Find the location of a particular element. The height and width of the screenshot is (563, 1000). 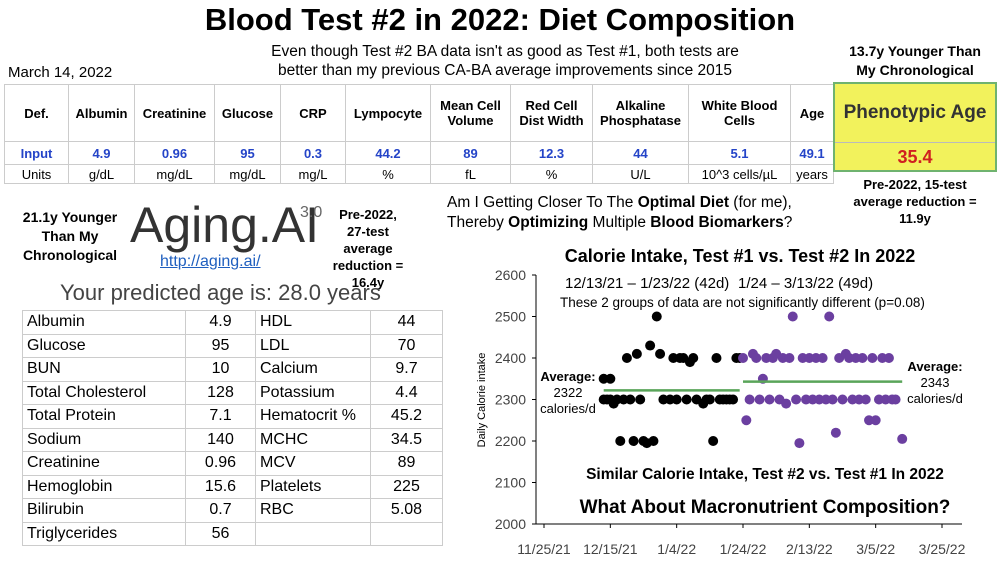

question-text: ? is located at coordinates (788, 222).